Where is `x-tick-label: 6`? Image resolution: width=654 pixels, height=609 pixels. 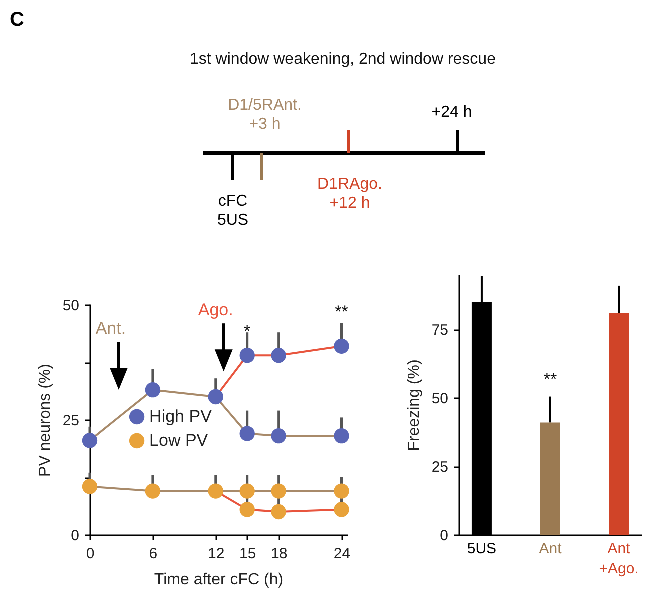 x-tick-label: 6 is located at coordinates (153, 554).